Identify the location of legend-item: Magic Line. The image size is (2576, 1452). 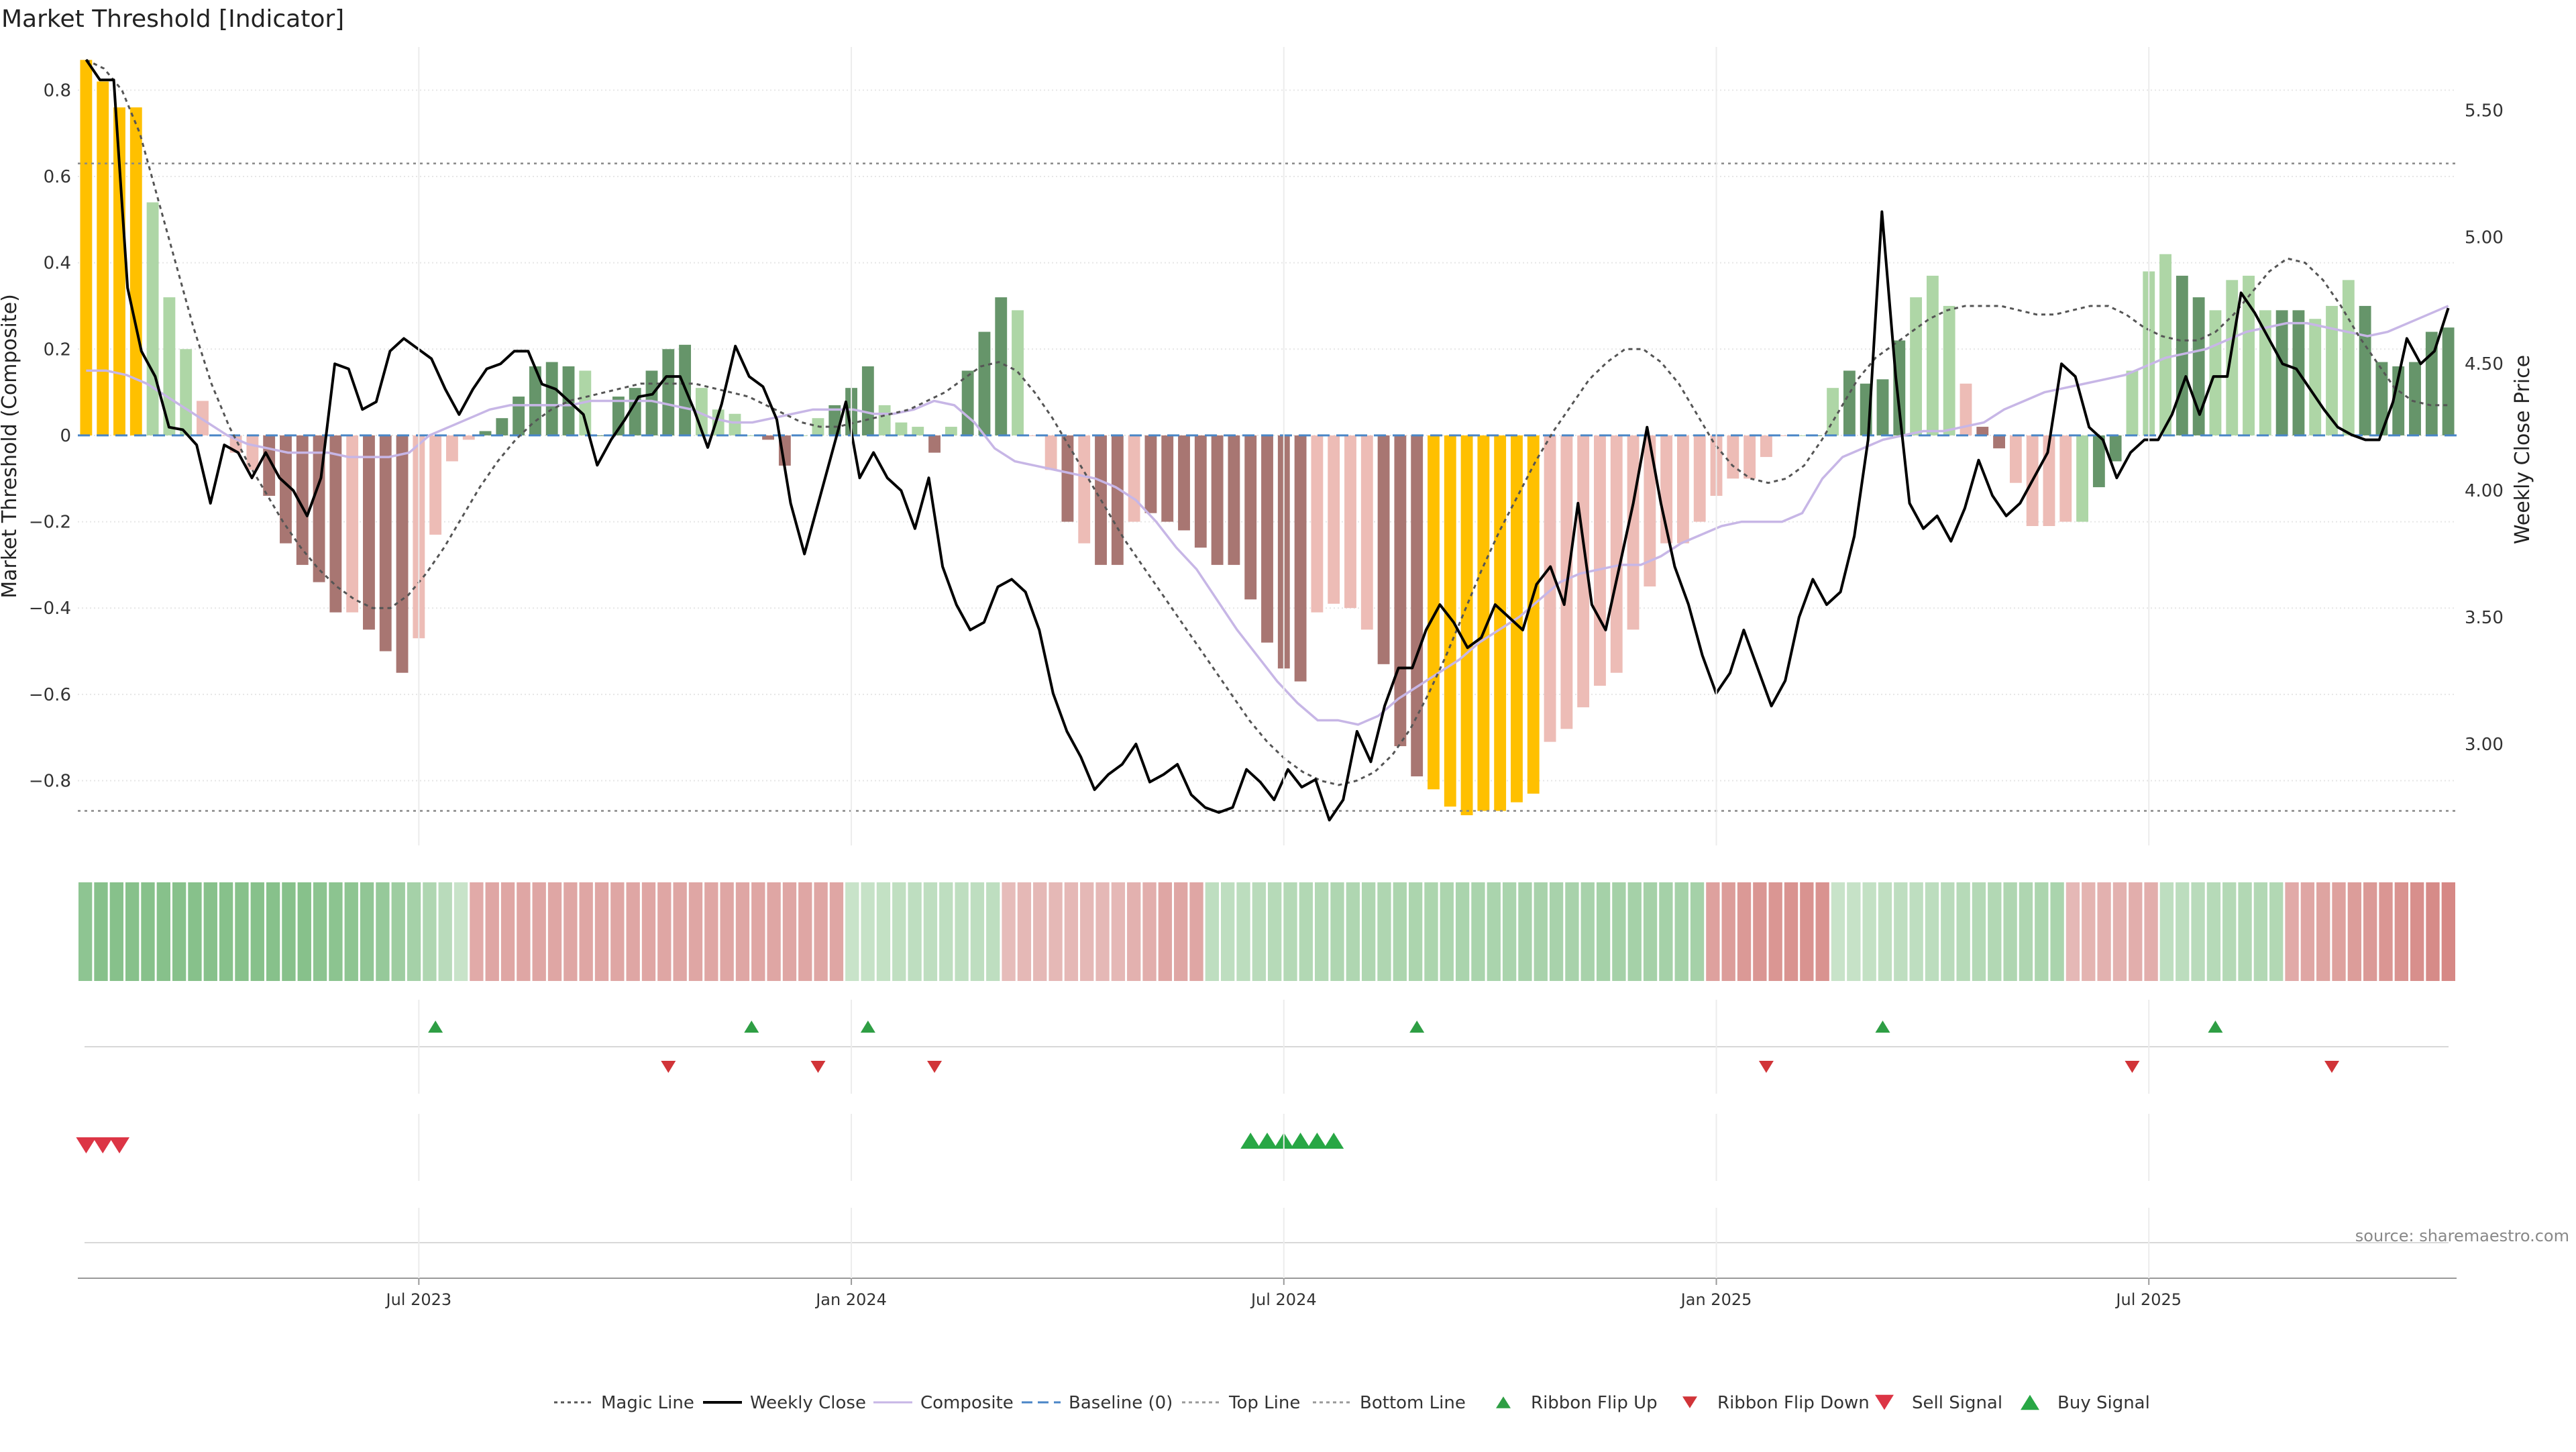
(624, 1403).